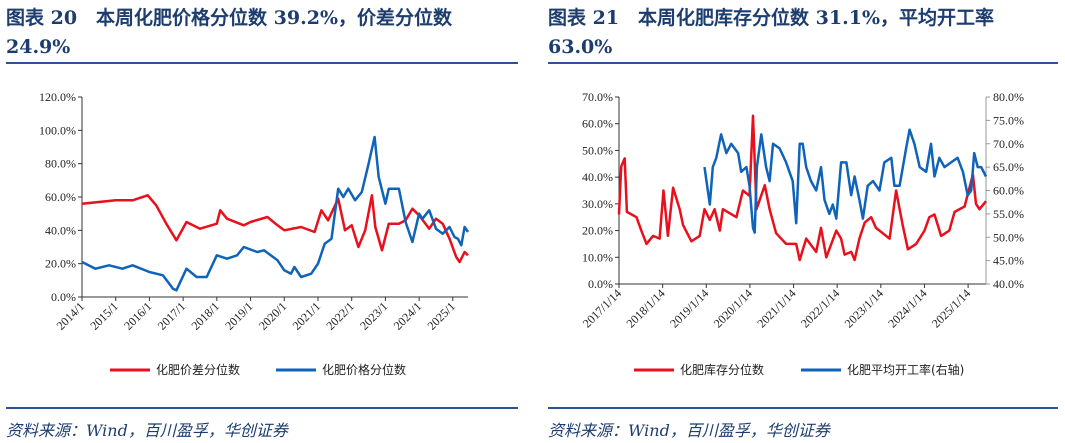 Image resolution: width=1065 pixels, height=443 pixels. Describe the element at coordinates (57, 97) in the screenshot. I see `y-tick-label: 120.0%` at that location.